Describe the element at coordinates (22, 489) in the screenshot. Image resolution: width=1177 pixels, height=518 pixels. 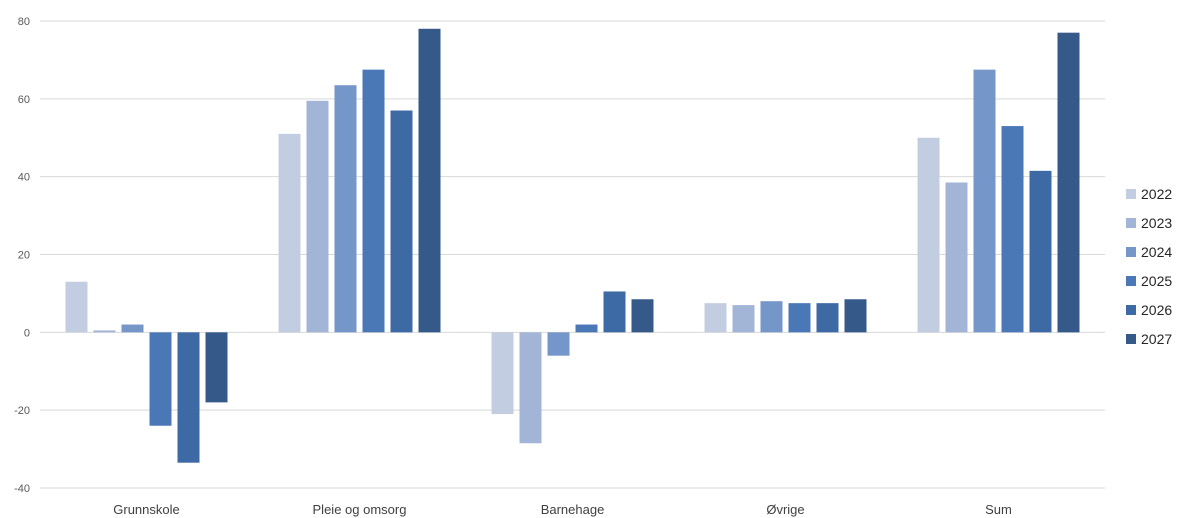
I see `y-tick-label: -40` at that location.